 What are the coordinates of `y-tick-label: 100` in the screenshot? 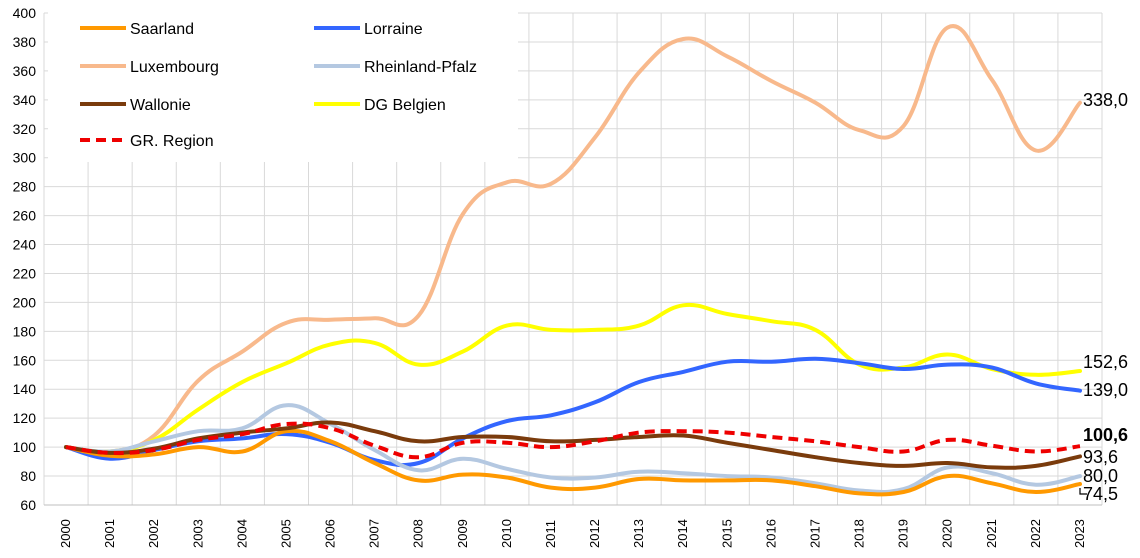 It's located at (25, 447).